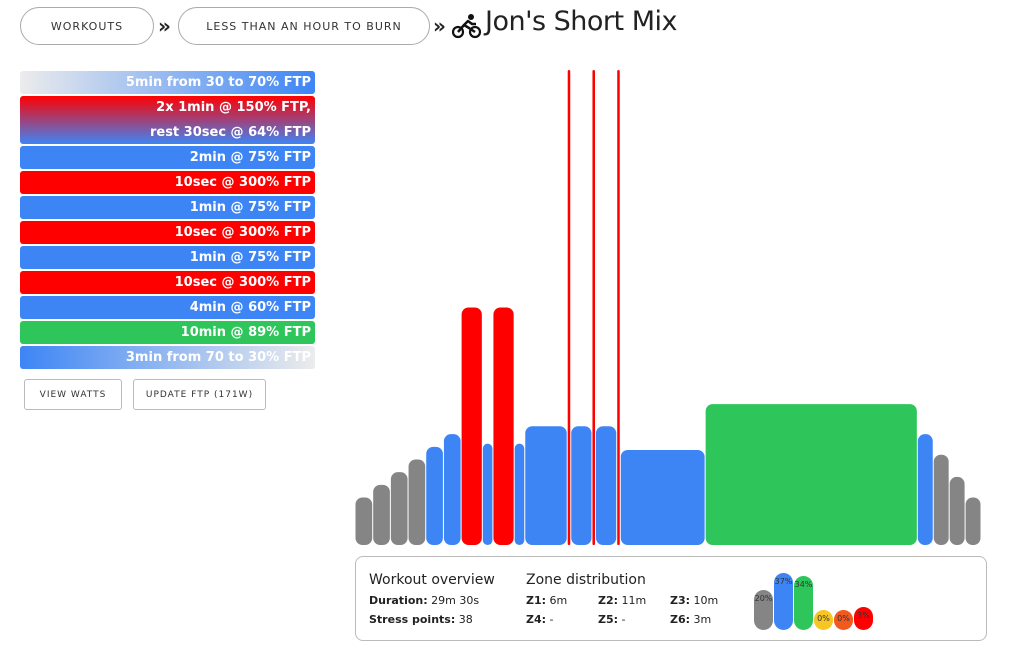 This screenshot has width=1011, height=650. Describe the element at coordinates (706, 600) in the screenshot. I see `zone-value: 10m` at that location.